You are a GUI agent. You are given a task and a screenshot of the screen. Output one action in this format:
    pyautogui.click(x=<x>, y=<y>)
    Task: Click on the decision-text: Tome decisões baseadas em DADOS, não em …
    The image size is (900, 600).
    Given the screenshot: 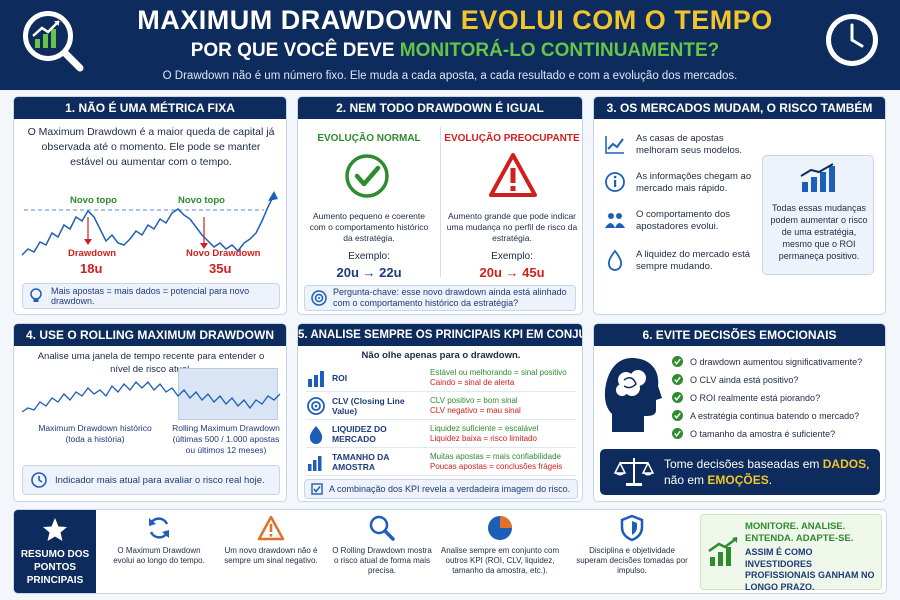 What is the action you would take?
    pyautogui.click(x=767, y=472)
    